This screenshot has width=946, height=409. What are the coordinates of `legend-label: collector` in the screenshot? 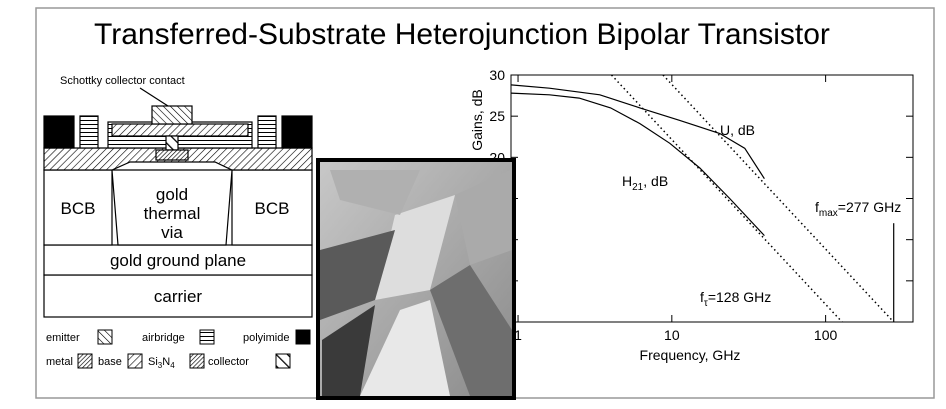 It's located at (228, 362).